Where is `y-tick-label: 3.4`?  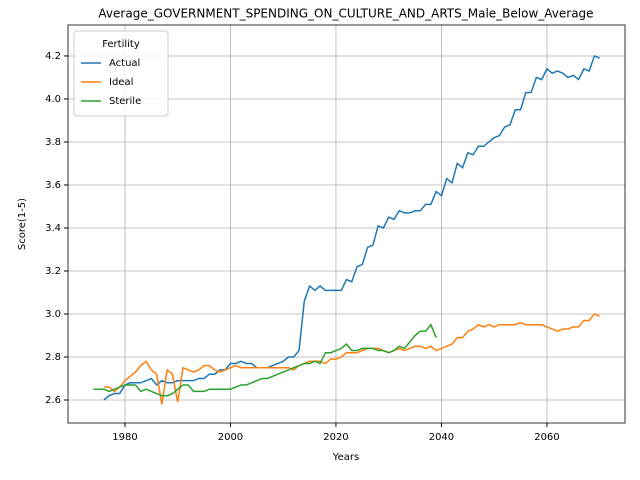
y-tick-label: 3.4 is located at coordinates (53, 228).